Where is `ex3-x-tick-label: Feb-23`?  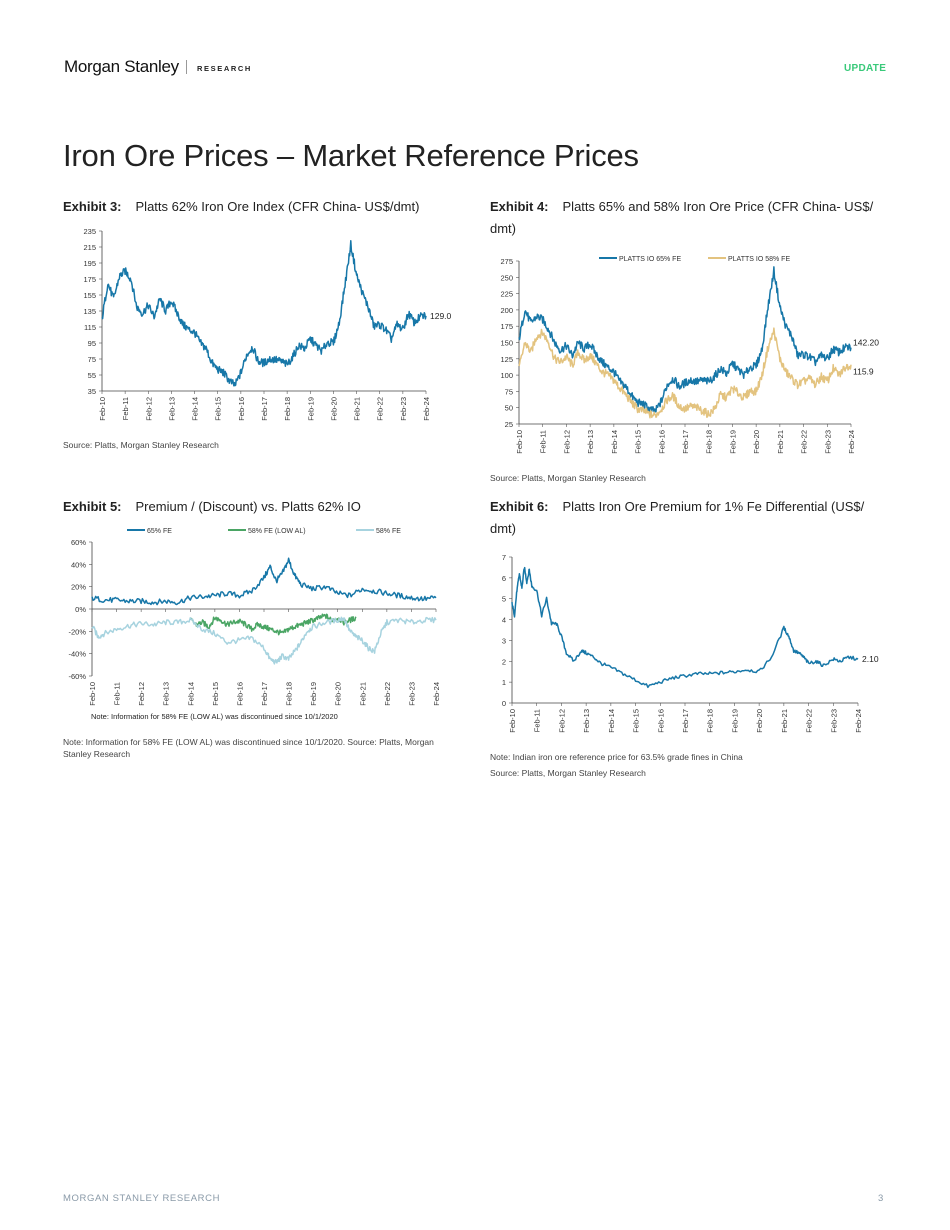 ex3-x-tick-label: Feb-23 is located at coordinates (403, 409).